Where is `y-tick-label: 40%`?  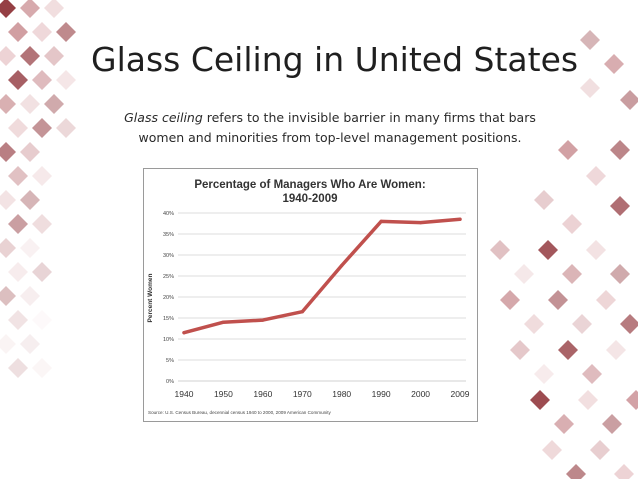 y-tick-label: 40% is located at coordinates (168, 214).